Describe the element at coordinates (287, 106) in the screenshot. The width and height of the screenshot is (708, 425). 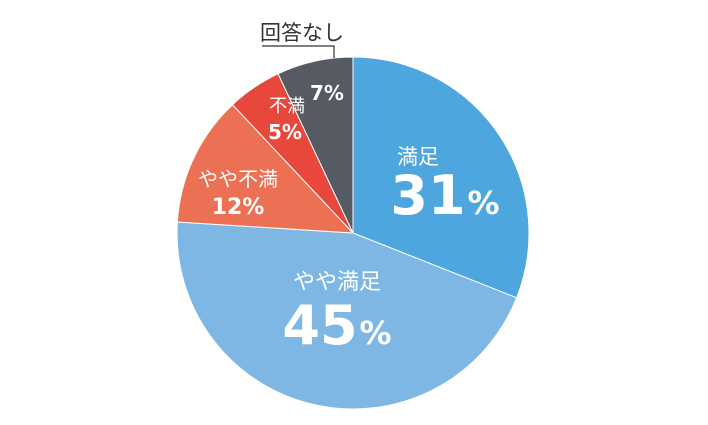
I see `slice-label-fuman: 不満` at that location.